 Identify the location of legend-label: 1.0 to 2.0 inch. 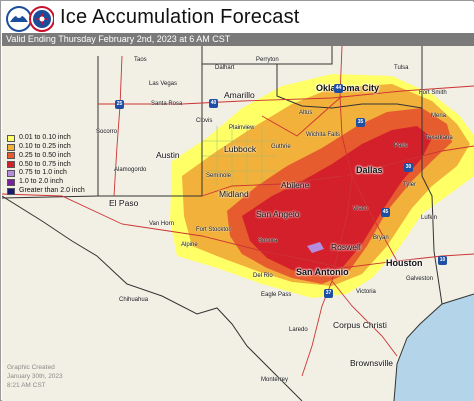
(41, 182).